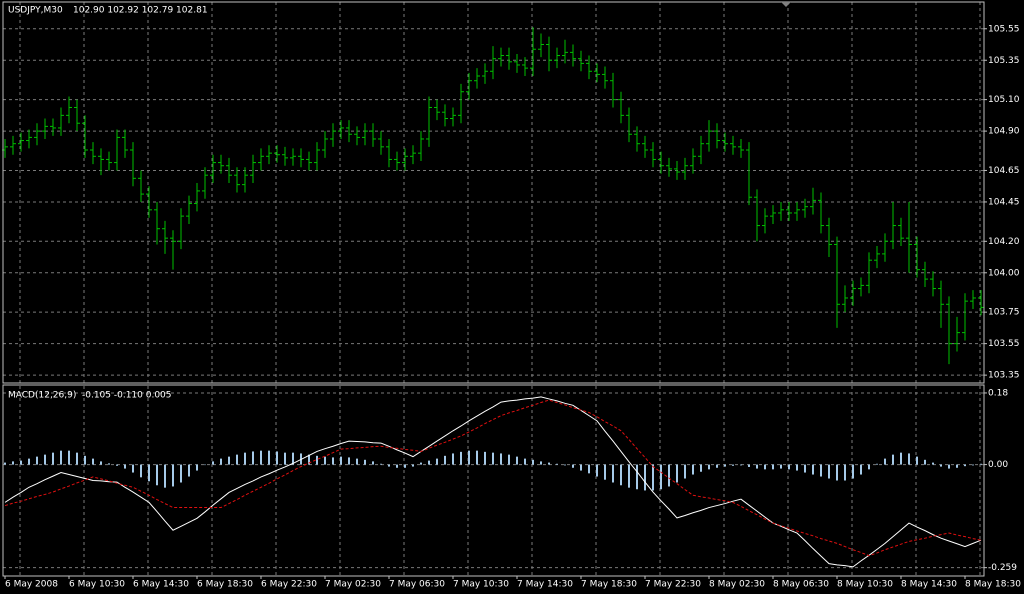  Describe the element at coordinates (1004, 313) in the screenshot. I see `y-tick-label: 103.75` at that location.